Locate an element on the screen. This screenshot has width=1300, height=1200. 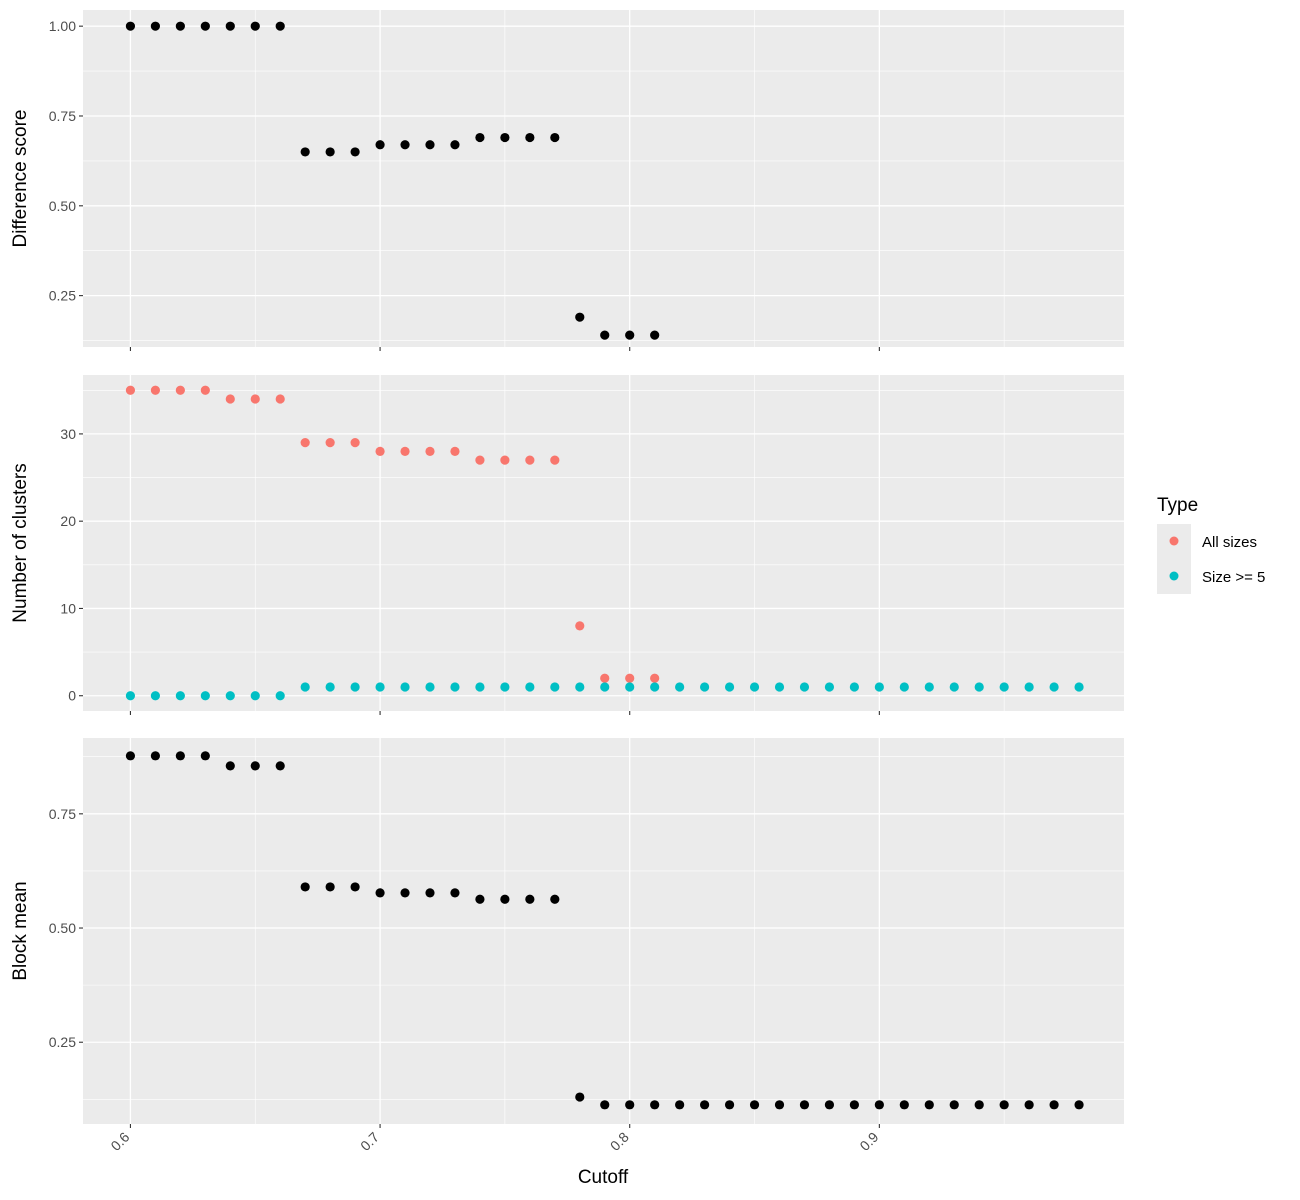
y-tick-label: 10 is located at coordinates (68, 608).